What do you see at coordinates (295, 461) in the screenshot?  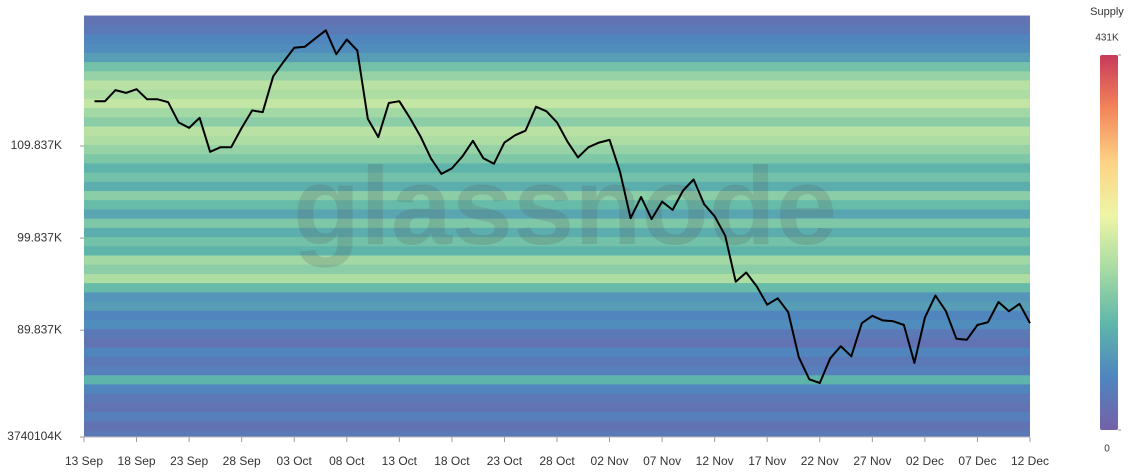 I see `x-tick-label: 03 Oct` at bounding box center [295, 461].